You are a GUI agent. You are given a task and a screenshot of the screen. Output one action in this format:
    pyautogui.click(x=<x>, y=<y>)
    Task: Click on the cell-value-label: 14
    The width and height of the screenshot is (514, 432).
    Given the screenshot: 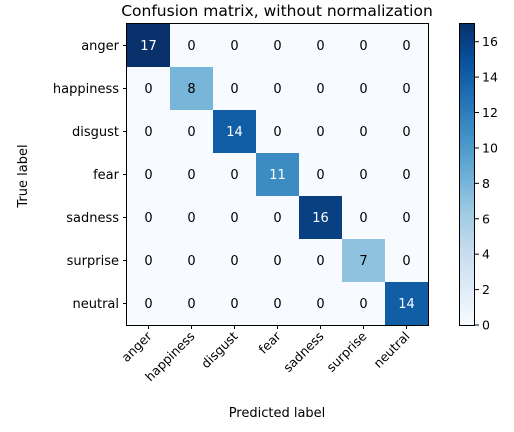 What is the action you would take?
    pyautogui.click(x=234, y=132)
    